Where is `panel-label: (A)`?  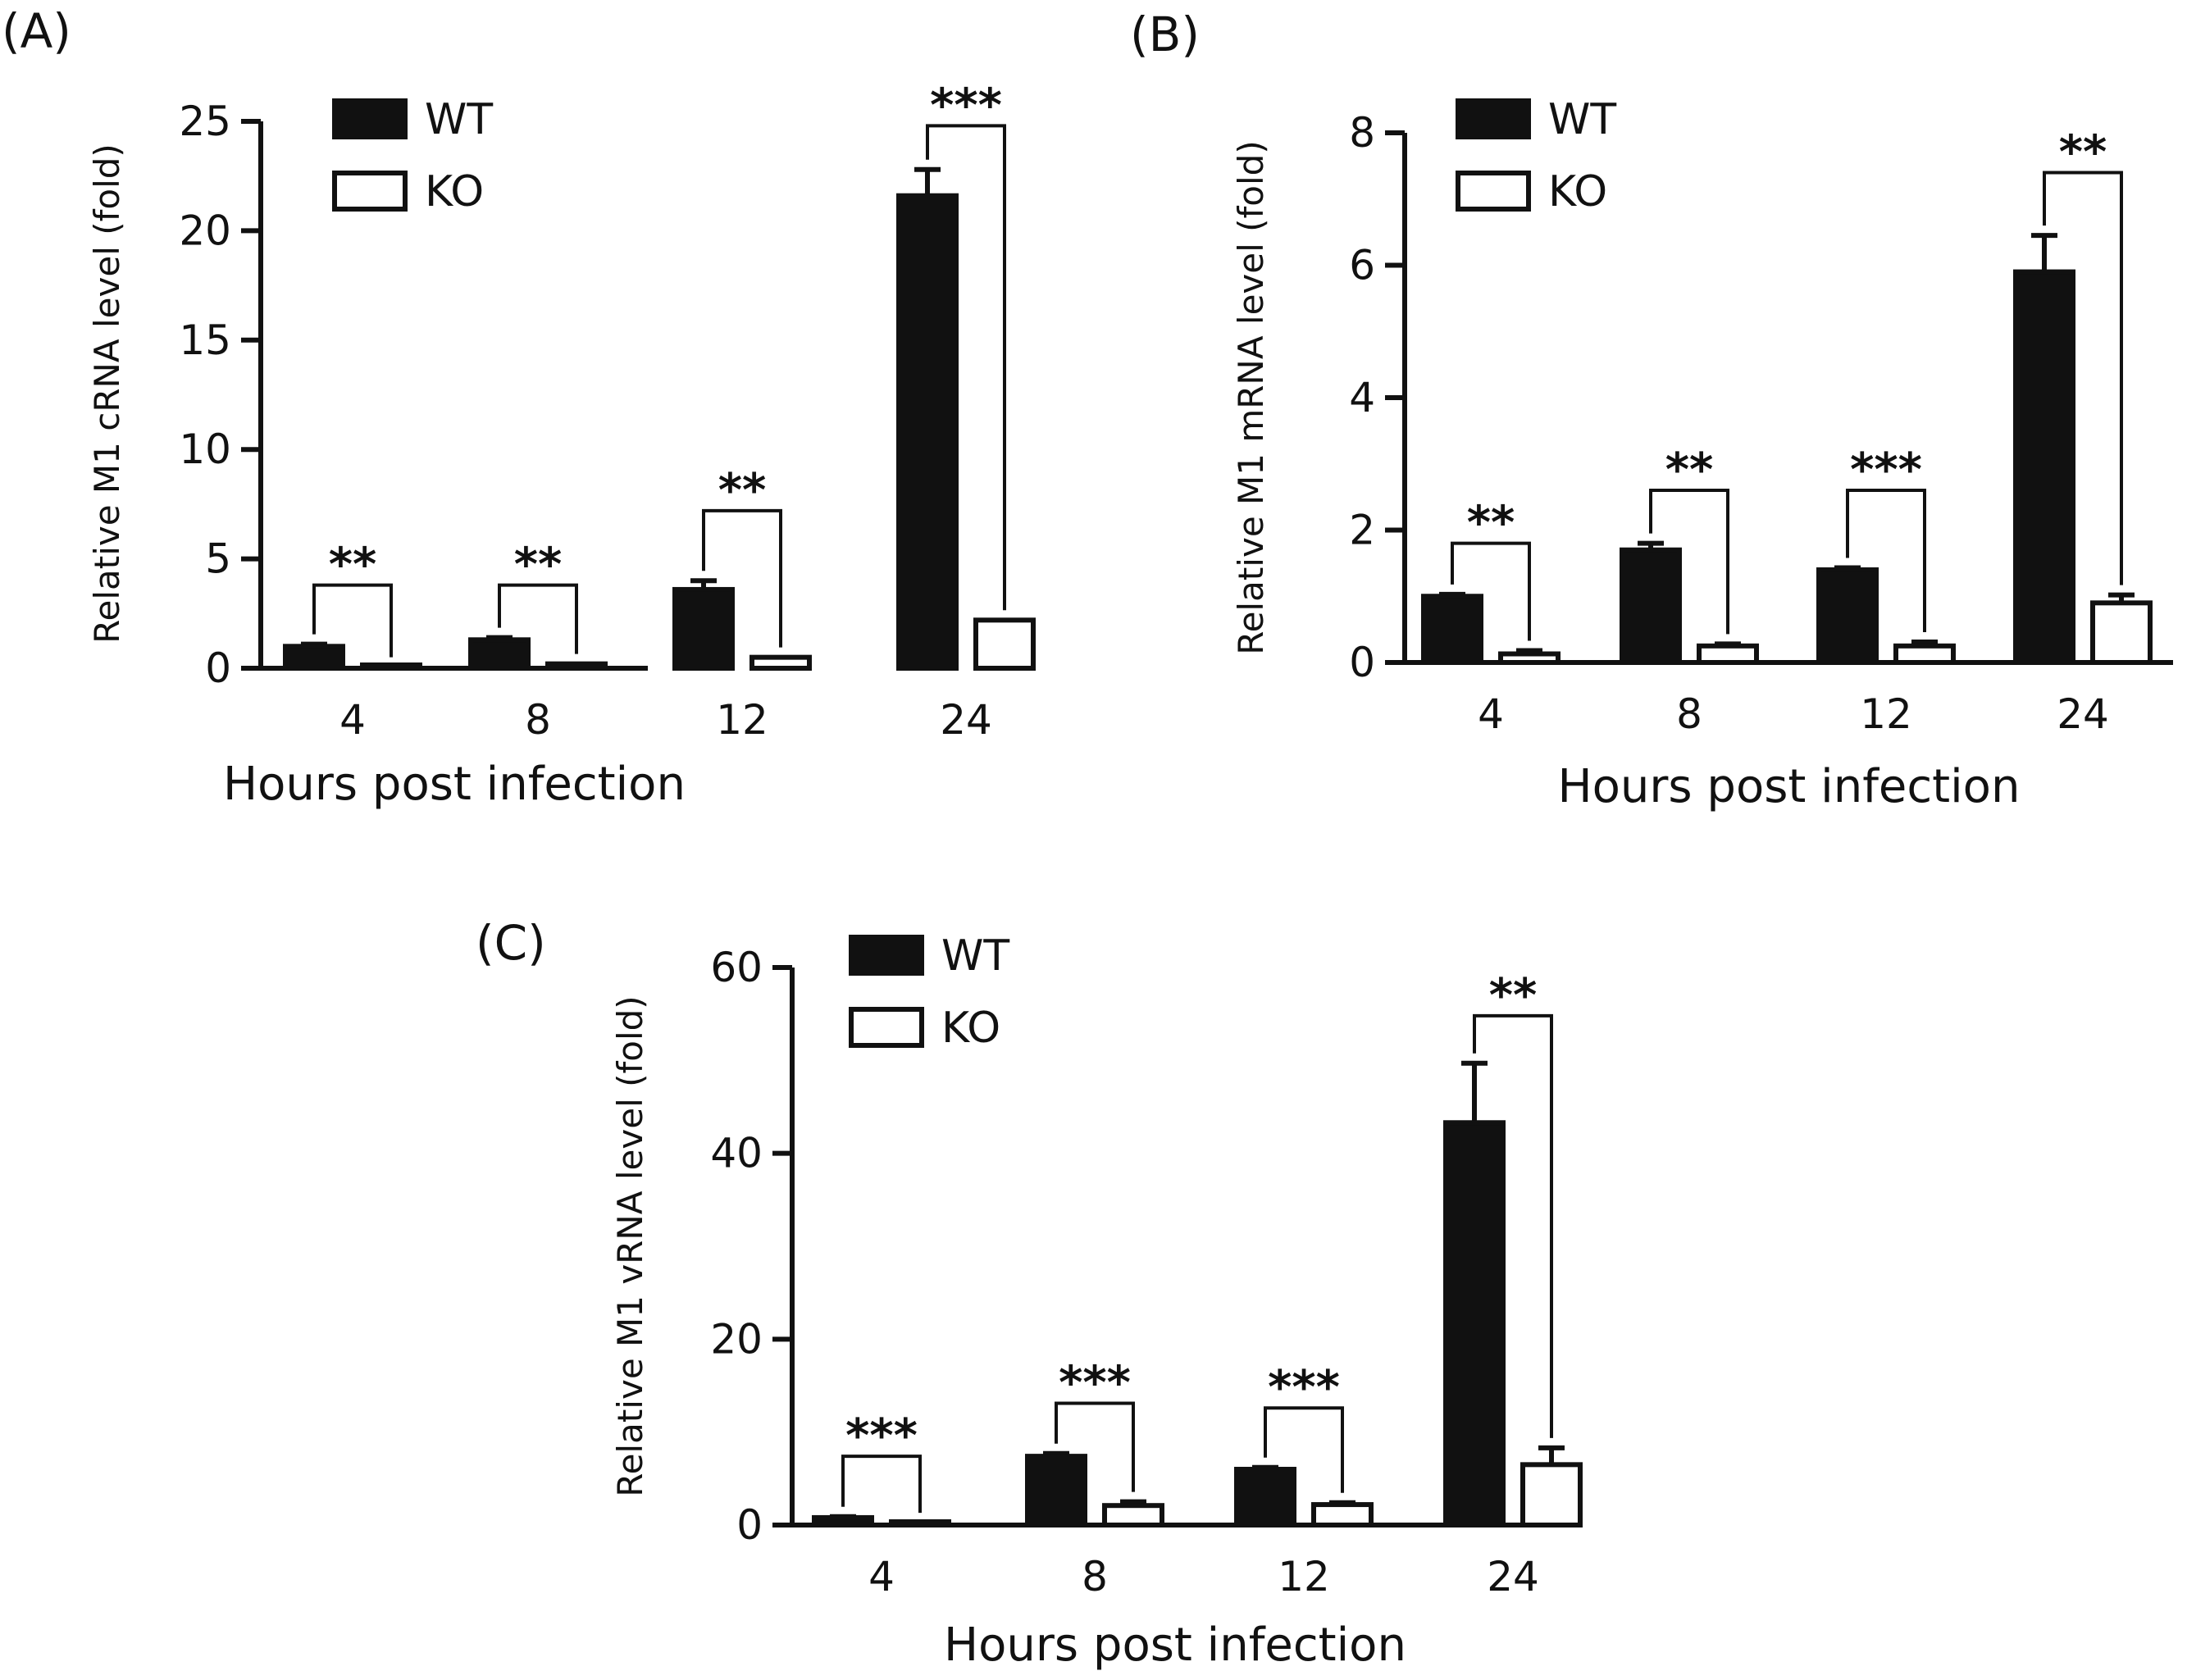 panel-label: (A) is located at coordinates (36, 31).